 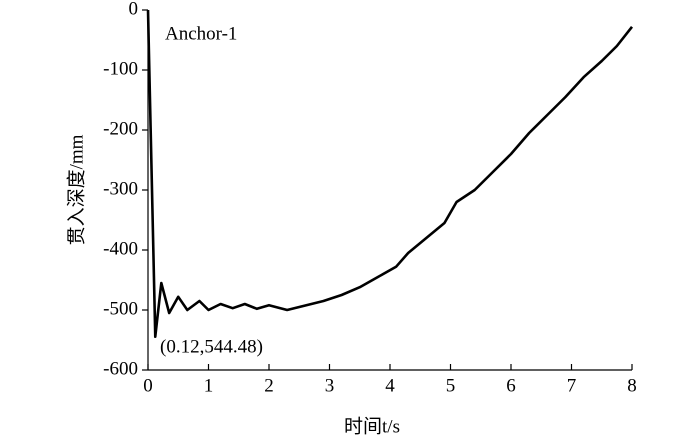 I want to click on x-axis-label: 时间t/s, so click(x=372, y=426).